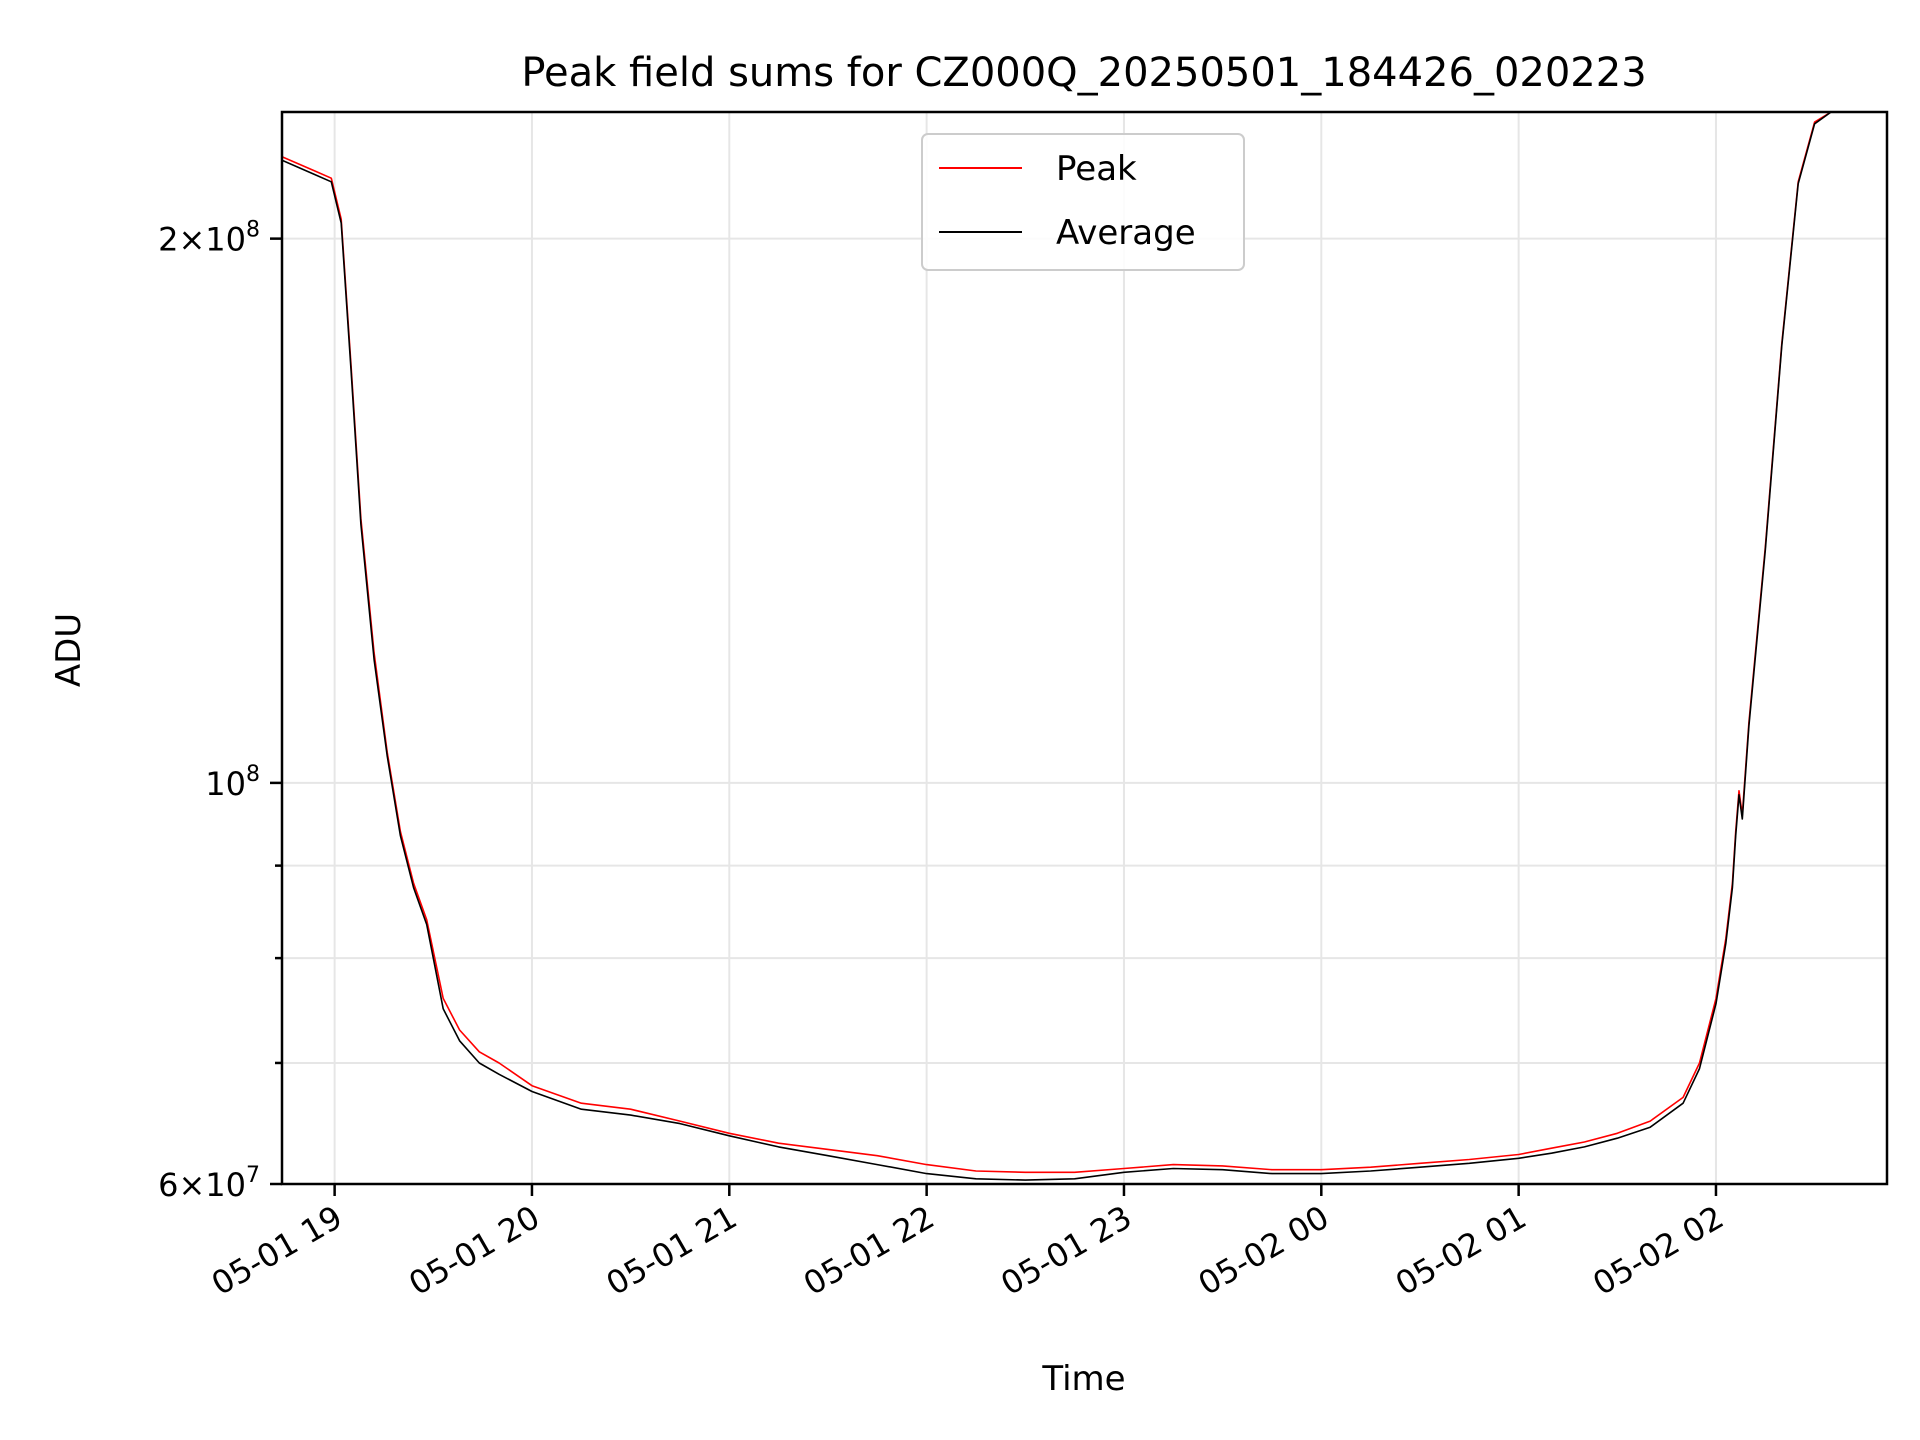  What do you see at coordinates (202, 240) in the screenshot?
I see `y-tick-label-base: 2×10` at bounding box center [202, 240].